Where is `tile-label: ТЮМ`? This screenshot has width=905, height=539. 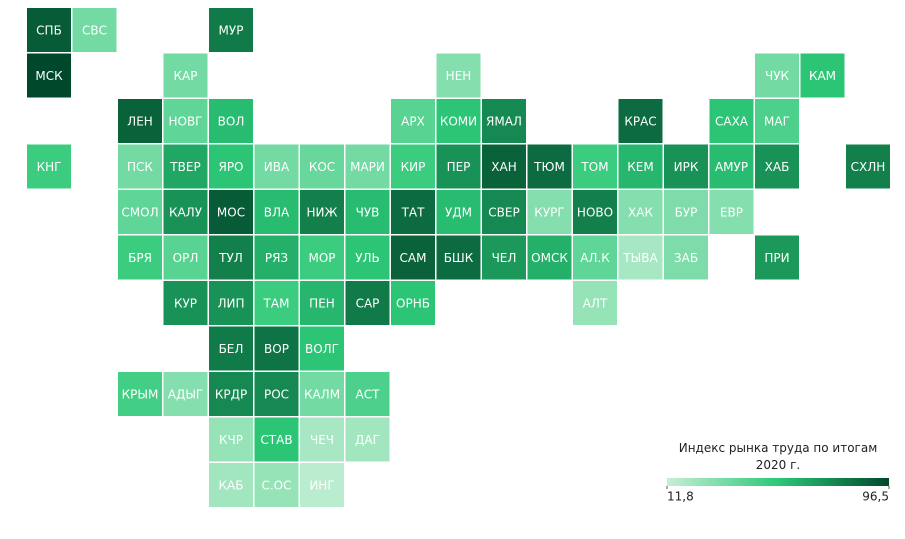 tile-label: ТЮМ is located at coordinates (549, 167).